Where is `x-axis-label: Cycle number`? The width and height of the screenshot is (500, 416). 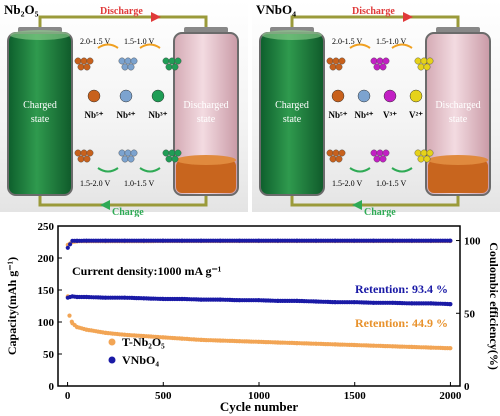
x-axis-label: Cycle number is located at coordinates (259, 406).